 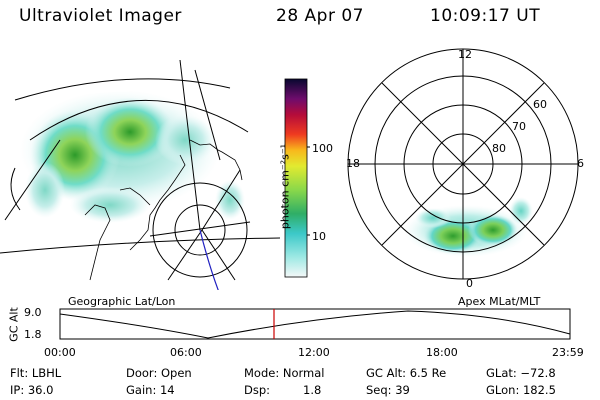 What do you see at coordinates (257, 390) in the screenshot?
I see `status-dsp-label: Dsp:` at bounding box center [257, 390].